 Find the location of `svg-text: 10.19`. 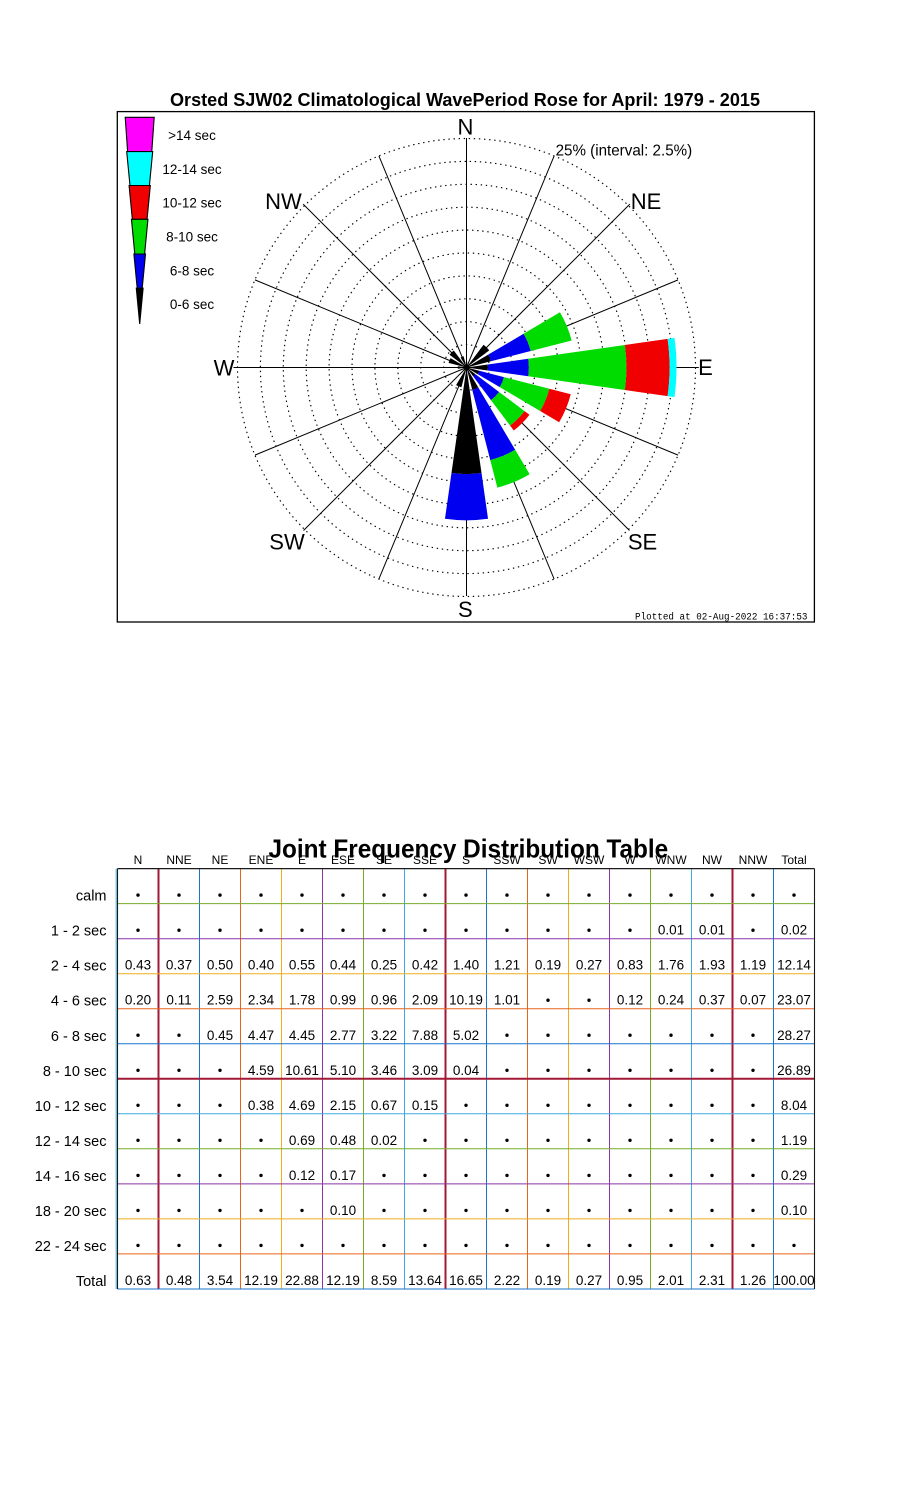

svg-text: 10.19 is located at coordinates (466, 1000).